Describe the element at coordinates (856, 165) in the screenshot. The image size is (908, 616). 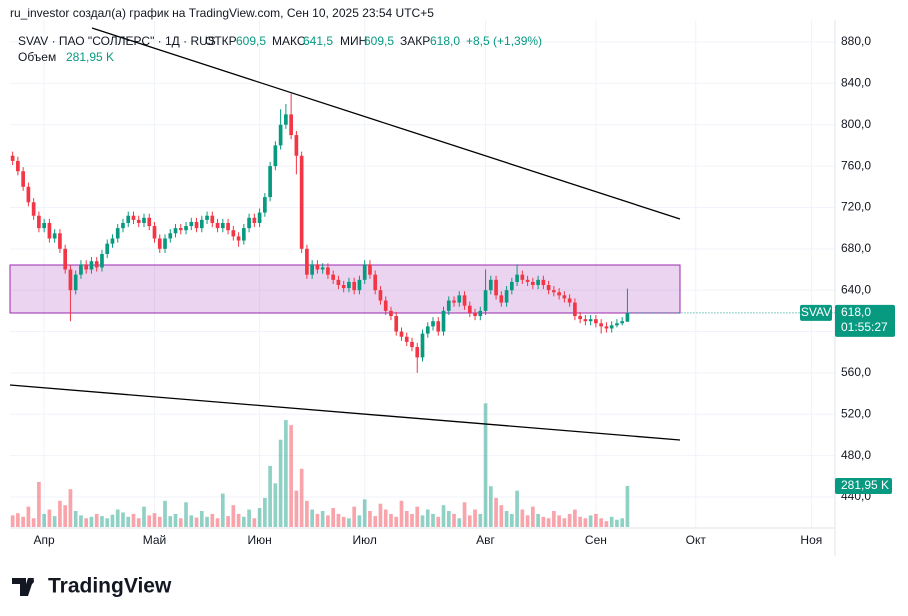
I see `y-tick-label: 760,0` at that location.